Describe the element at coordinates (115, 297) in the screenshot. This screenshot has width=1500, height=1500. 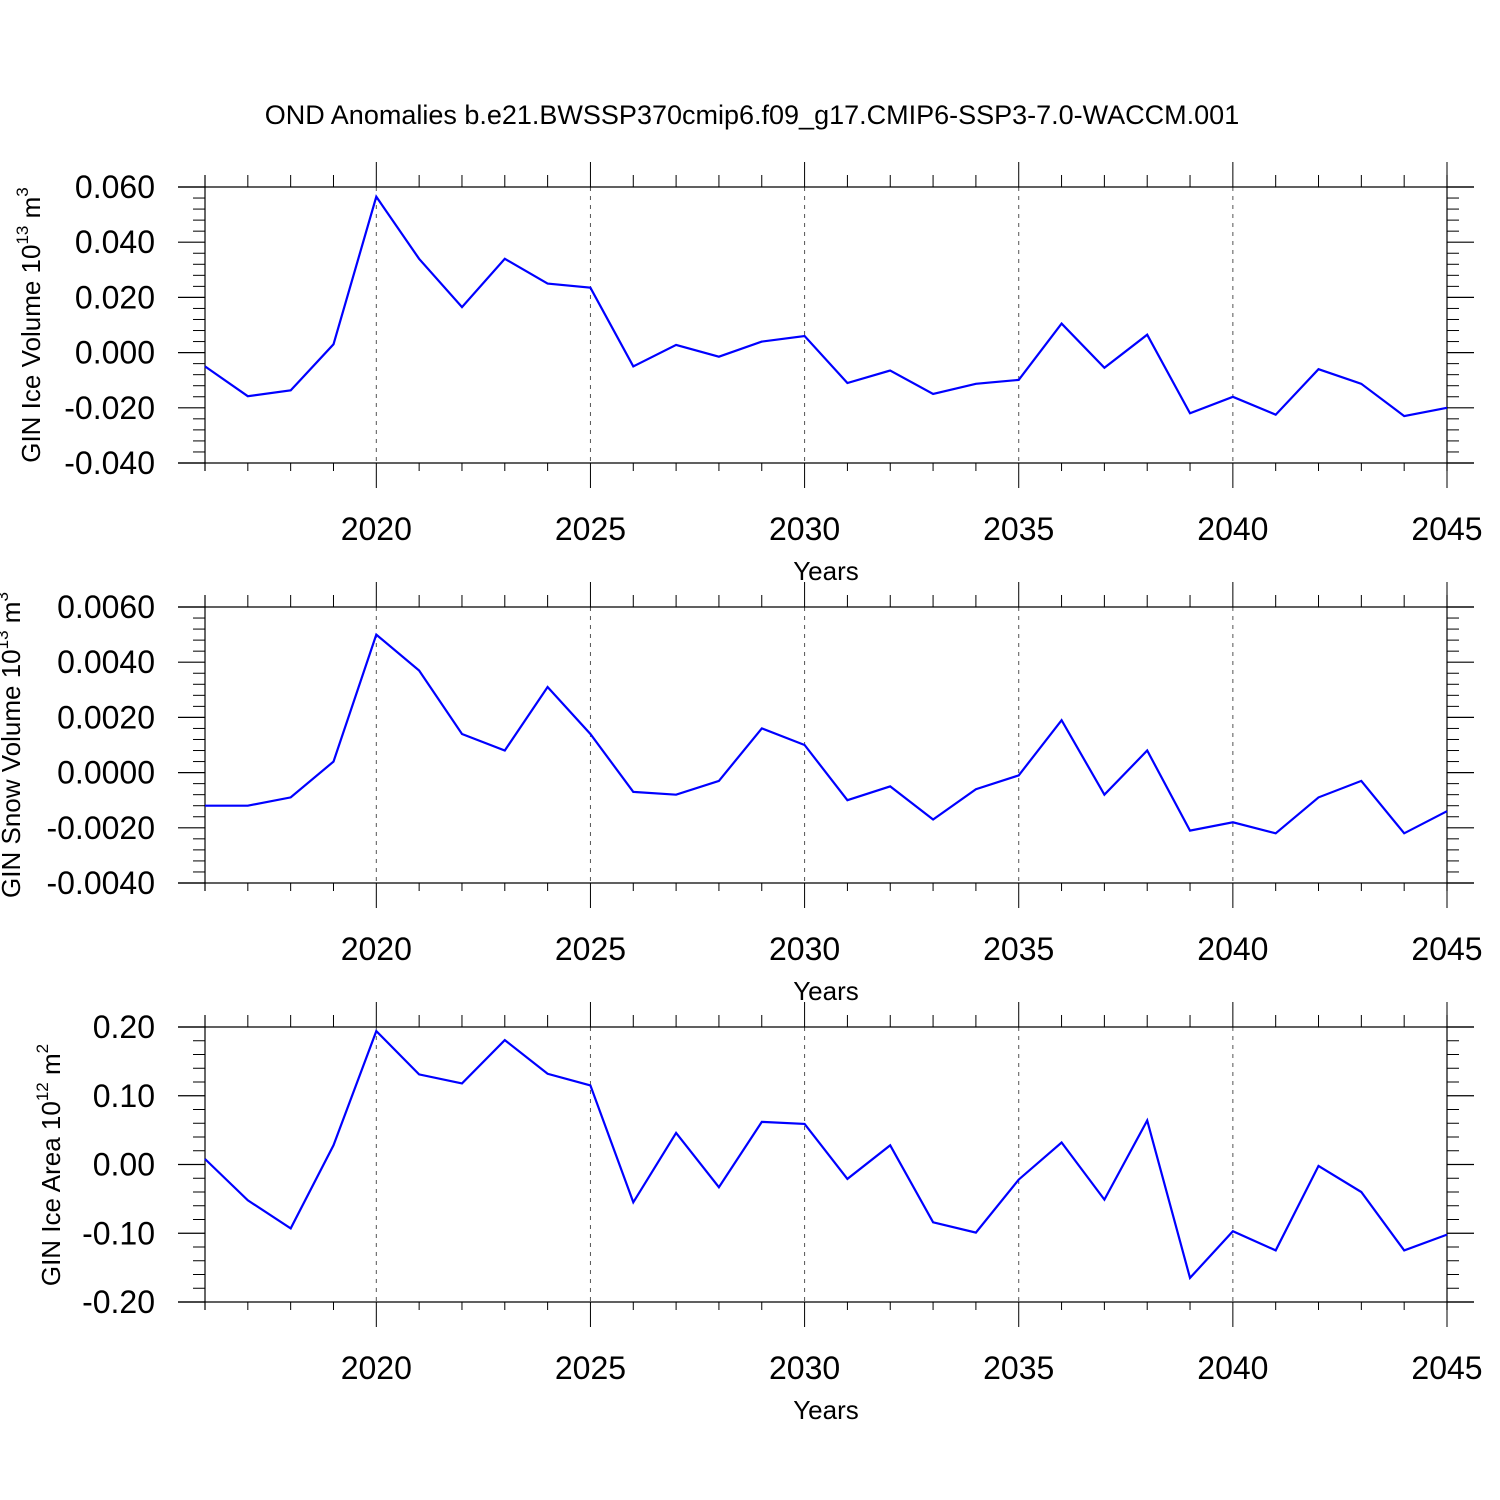
I see `ytick-label: 0.020` at that location.